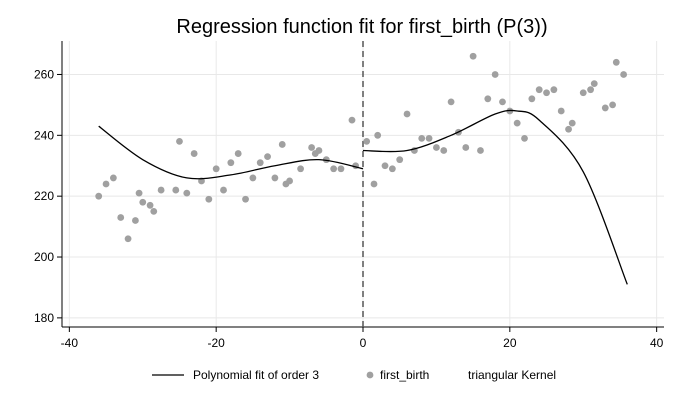 This screenshot has height=408, width=680. What do you see at coordinates (363, 343) in the screenshot?
I see `x-tick-label: 0` at bounding box center [363, 343].